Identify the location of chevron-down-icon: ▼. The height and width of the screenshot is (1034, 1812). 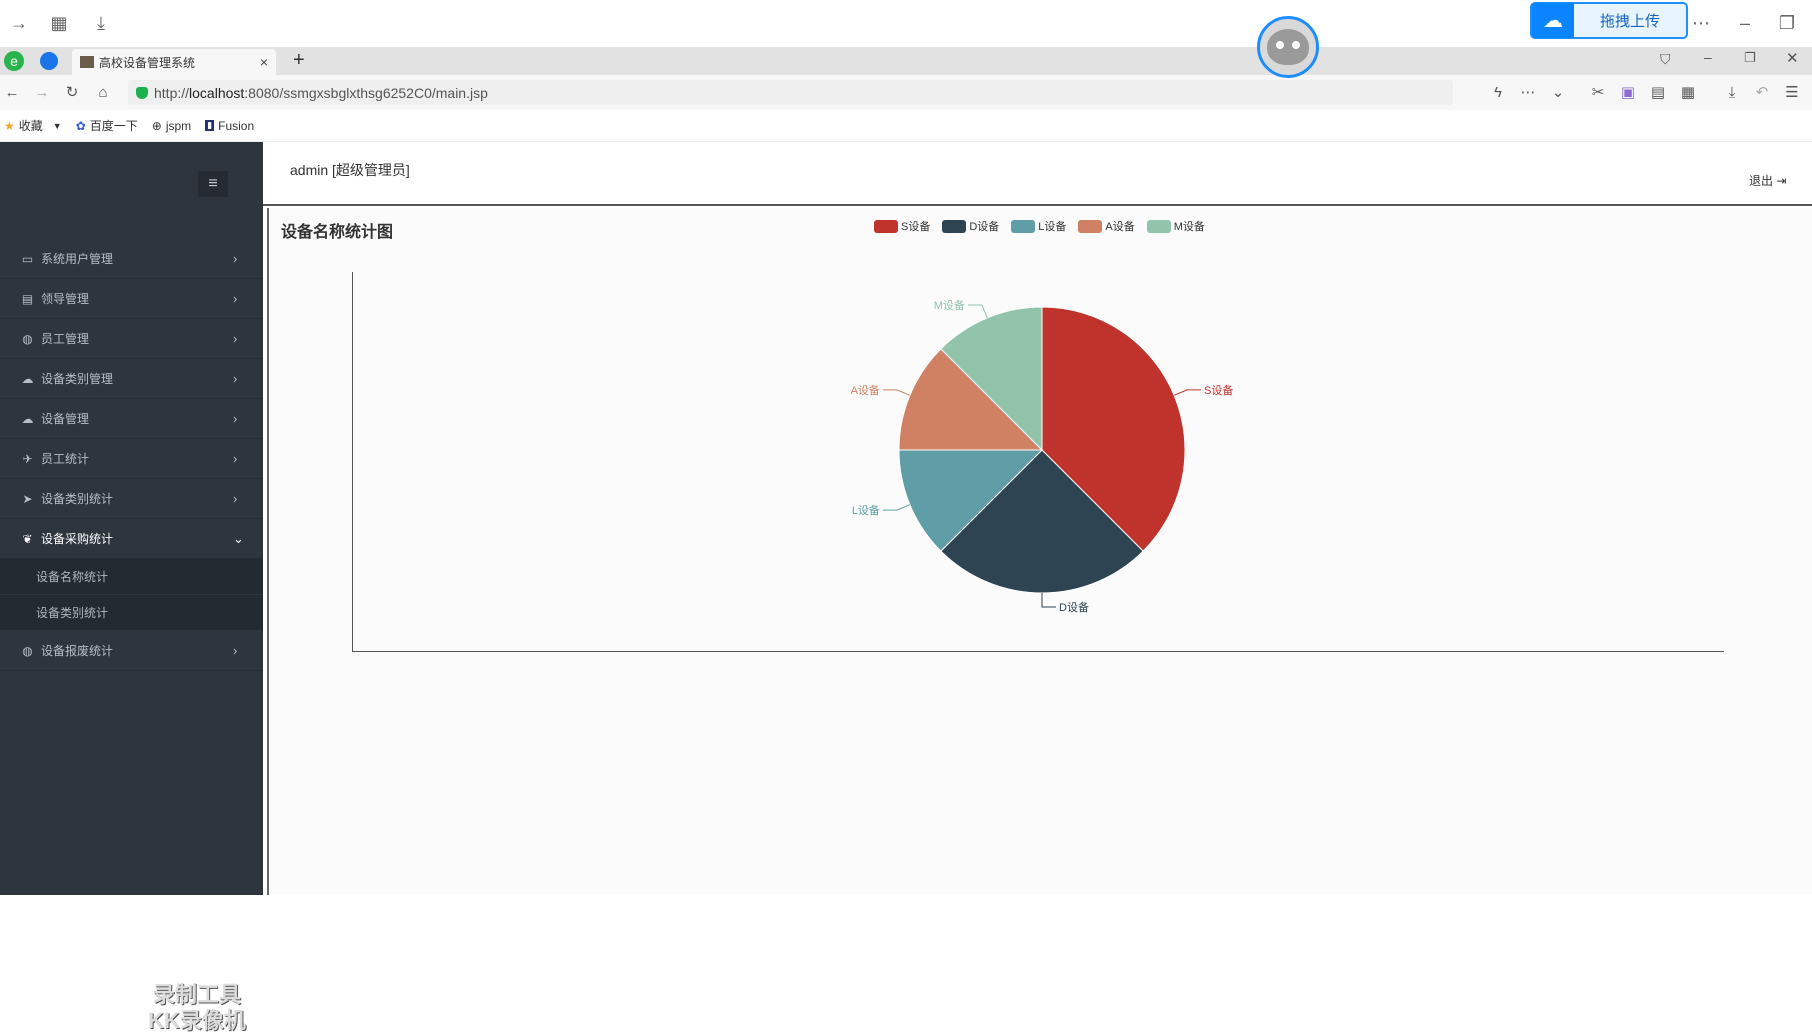
(57, 125).